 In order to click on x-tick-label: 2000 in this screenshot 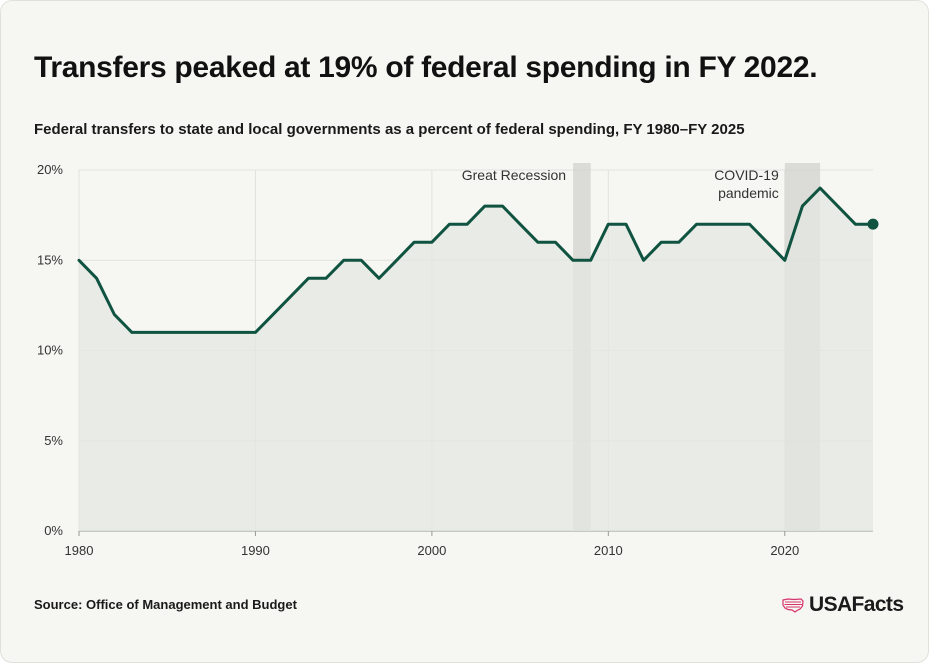, I will do `click(431, 550)`.